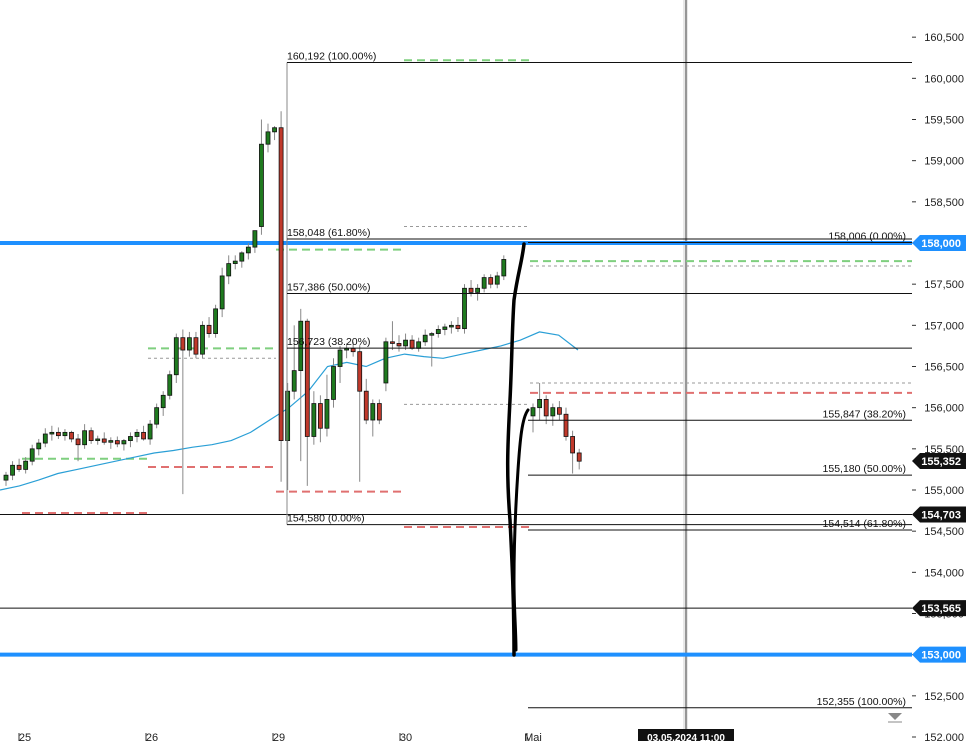 Image resolution: width=966 pixels, height=741 pixels. Describe the element at coordinates (326, 519) in the screenshot. I see `fib-left-label: 154,580 (0.00%)` at that location.